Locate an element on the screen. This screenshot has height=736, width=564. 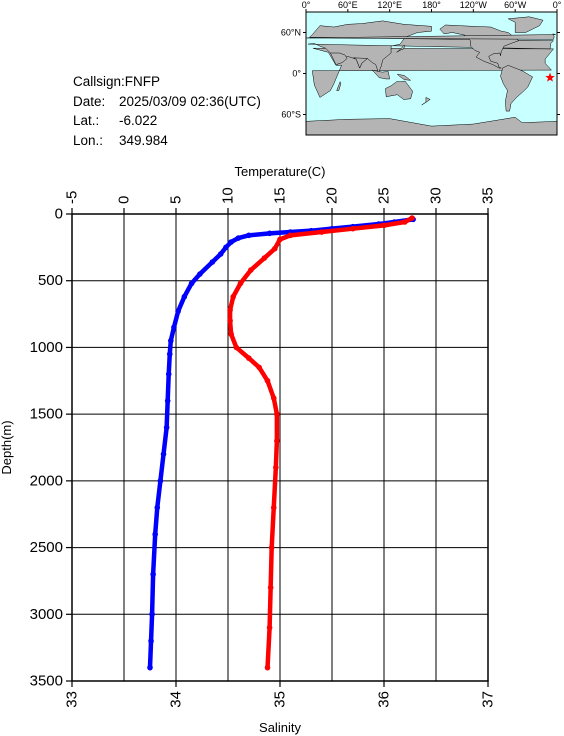
map-lon-tick-label: 180° is located at coordinates (431, 5).